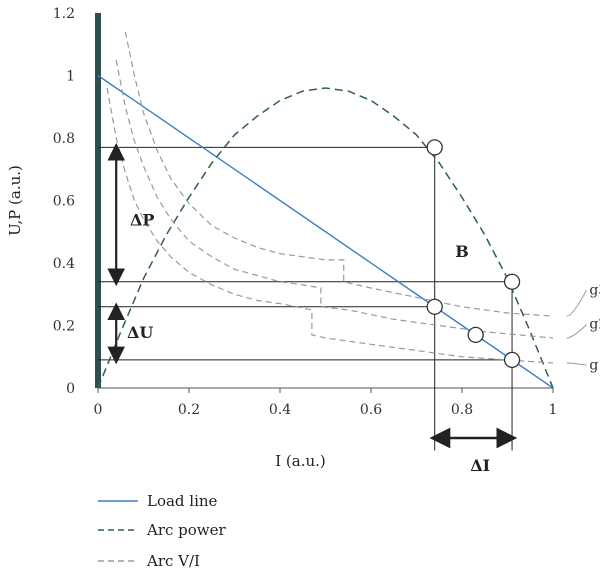 This screenshot has width=600, height=580. Describe the element at coordinates (371, 410) in the screenshot. I see `x-tick-label: 0.6` at that location.